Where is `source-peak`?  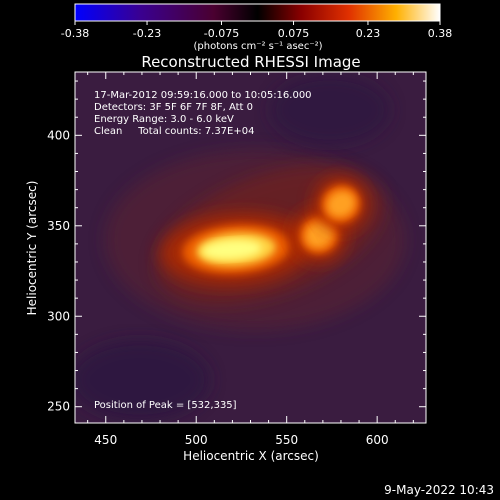 source-peak is located at coordinates (232, 249).